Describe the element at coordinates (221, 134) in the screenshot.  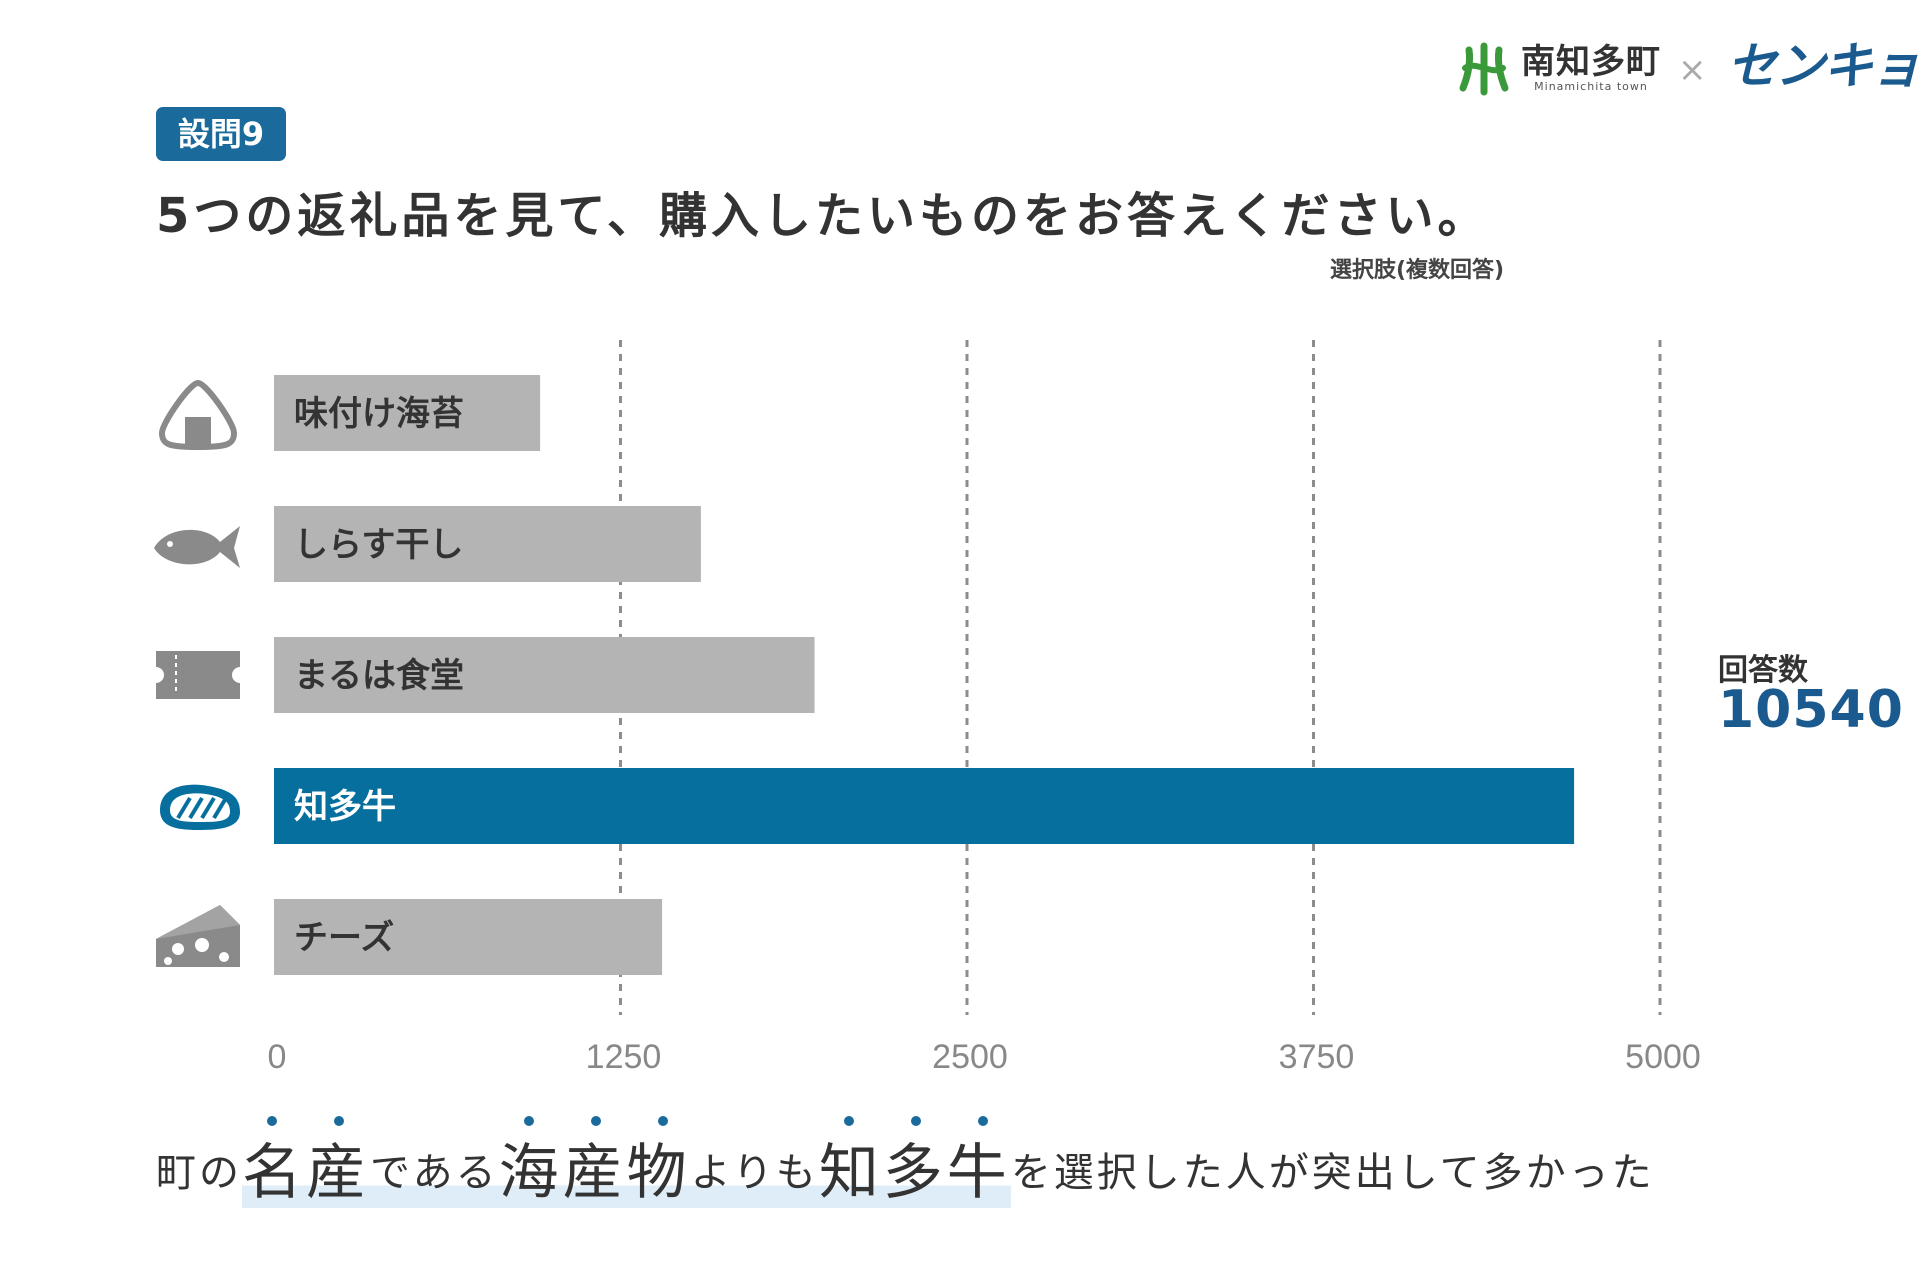
I see `question-badge: 設問9` at that location.